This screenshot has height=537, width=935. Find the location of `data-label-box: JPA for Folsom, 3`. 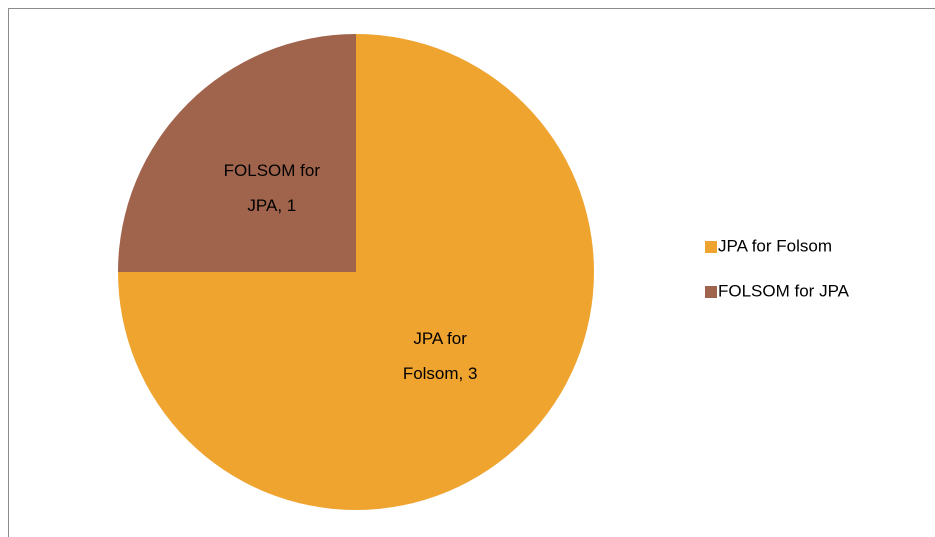

data-label-box: JPA for Folsom, 3 is located at coordinates (440, 356).